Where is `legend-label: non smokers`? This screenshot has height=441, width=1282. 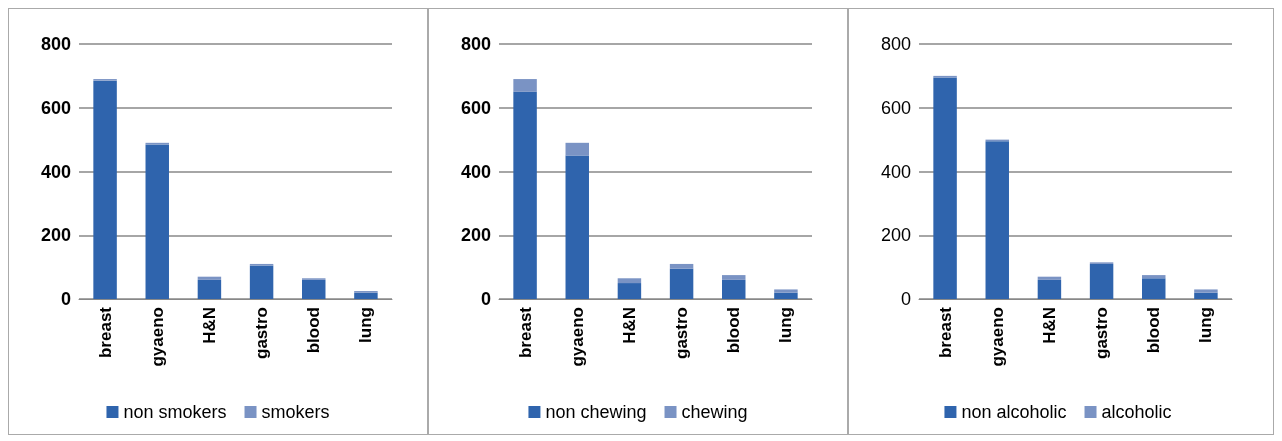
legend-label: non smokers is located at coordinates (175, 412).